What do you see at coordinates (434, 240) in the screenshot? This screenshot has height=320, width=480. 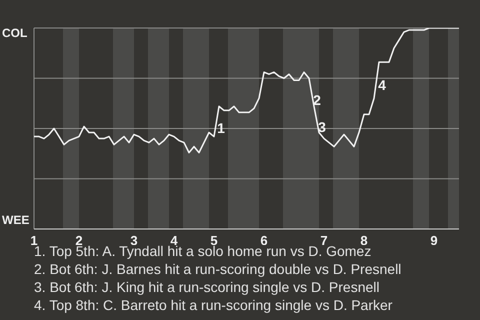 I see `x-tick-label: 9` at bounding box center [434, 240].